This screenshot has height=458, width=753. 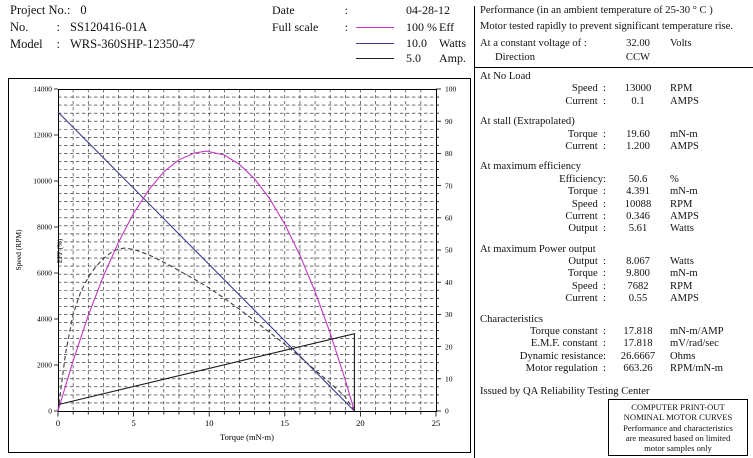 What do you see at coordinates (638, 43) in the screenshot?
I see `voltage-value: 32.00` at bounding box center [638, 43].